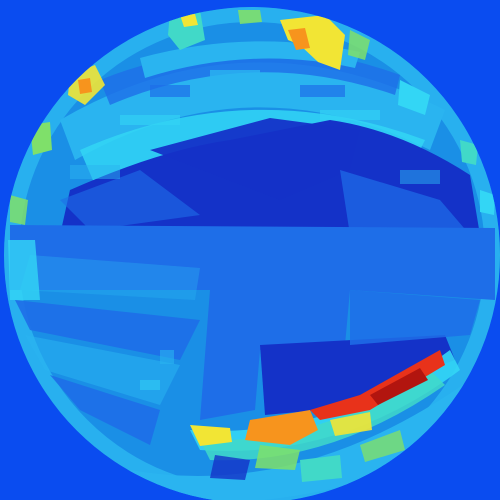 The height and width of the screenshot is (500, 500). What do you see at coordinates (415, 317) in the screenshot?
I see `right-mid-streak` at bounding box center [415, 317].